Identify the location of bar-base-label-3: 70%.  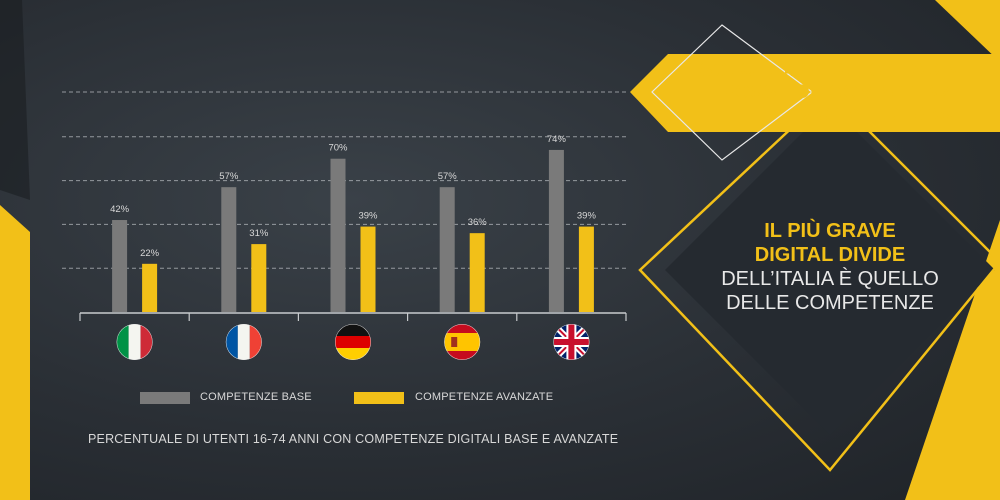
(338, 148).